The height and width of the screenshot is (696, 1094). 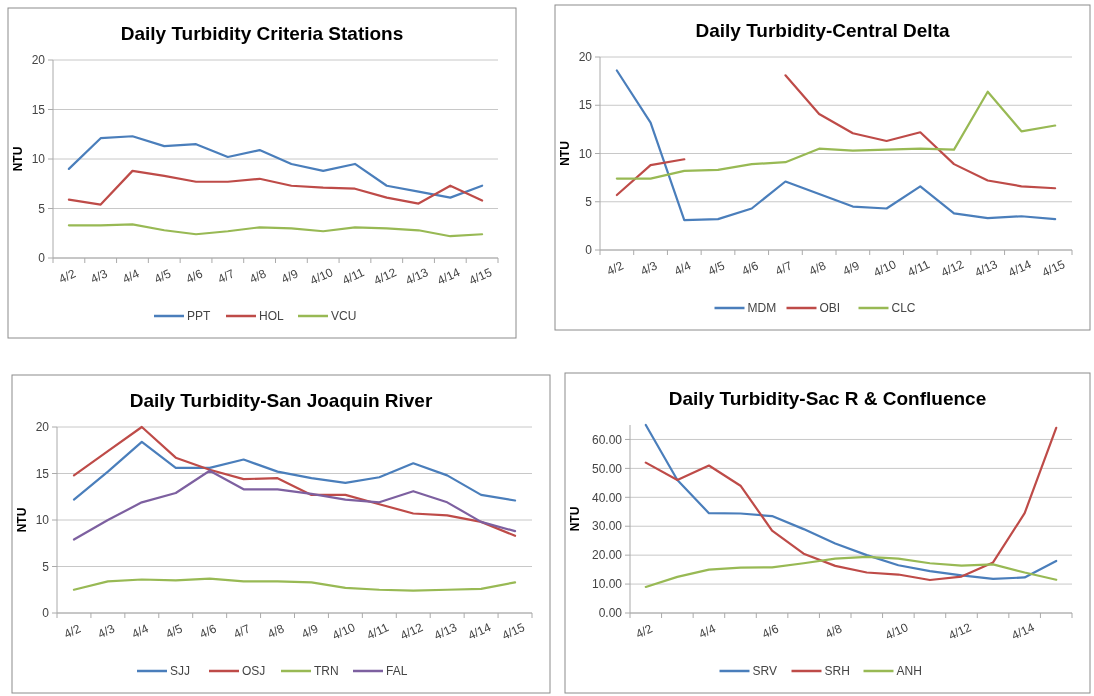 What do you see at coordinates (827, 398) in the screenshot?
I see `chart-title: Daily Turbidity-Sac R & Confluence` at bounding box center [827, 398].